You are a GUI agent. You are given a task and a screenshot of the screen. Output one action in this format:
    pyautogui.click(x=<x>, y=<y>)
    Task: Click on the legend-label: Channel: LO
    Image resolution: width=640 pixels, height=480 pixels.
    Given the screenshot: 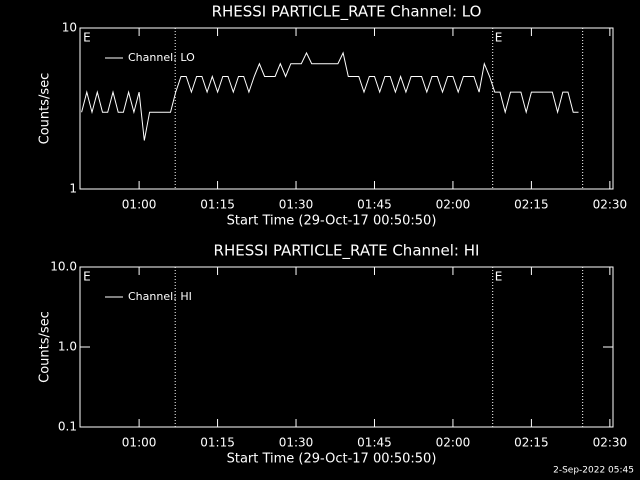 What is the action you would take?
    pyautogui.click(x=161, y=57)
    